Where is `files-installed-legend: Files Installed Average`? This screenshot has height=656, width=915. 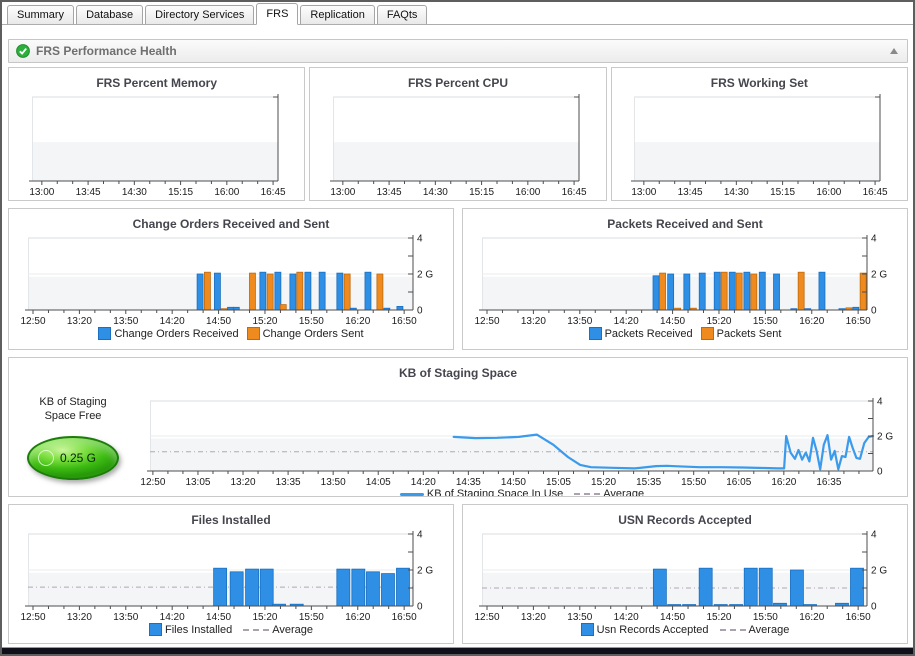 files-installed-legend: Files Installed Average is located at coordinates (231, 629).